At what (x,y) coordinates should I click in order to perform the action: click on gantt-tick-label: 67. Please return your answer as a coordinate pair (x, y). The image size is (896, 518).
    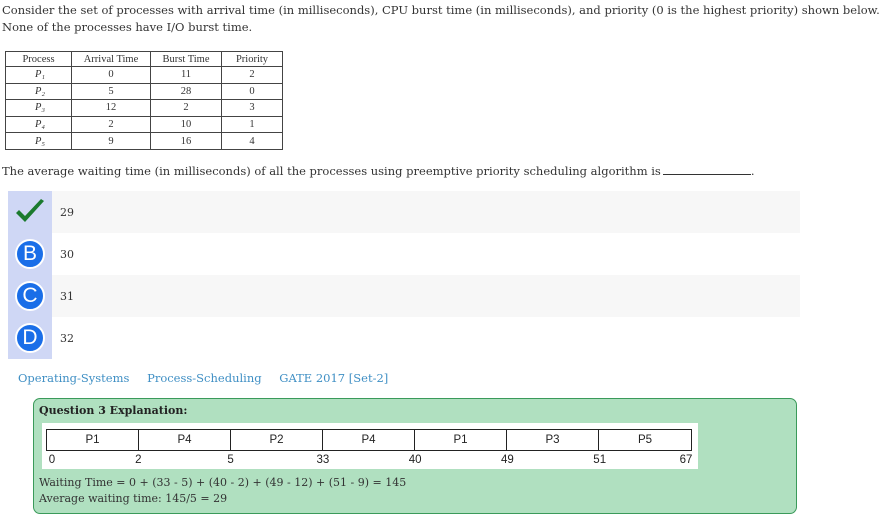
    Looking at the image, I should click on (686, 460).